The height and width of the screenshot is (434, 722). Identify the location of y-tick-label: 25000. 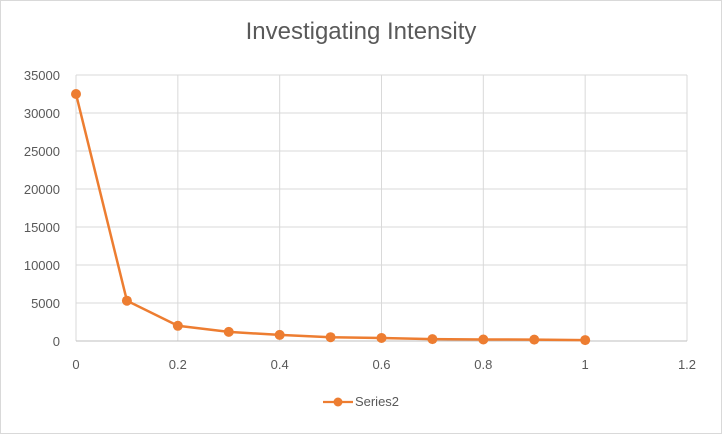
(42, 151).